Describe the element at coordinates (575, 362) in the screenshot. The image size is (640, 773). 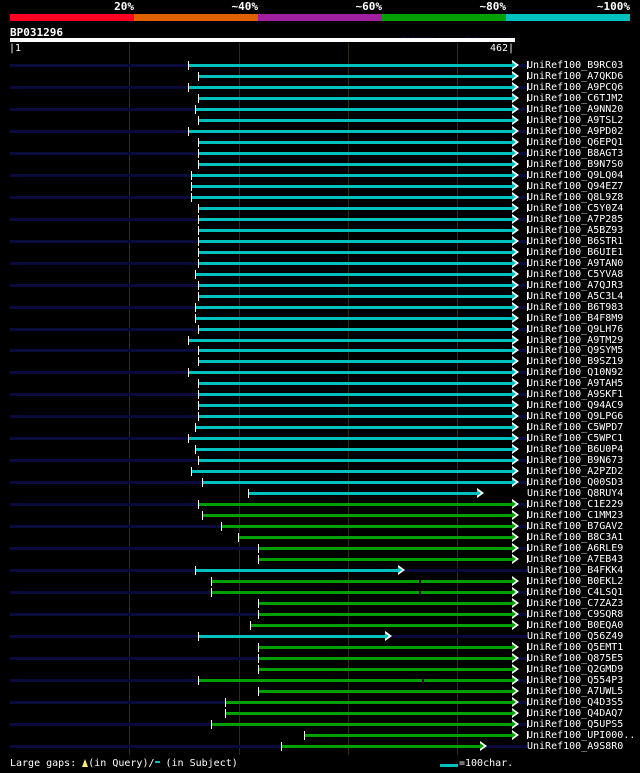
I see `hit-label: UniRef100_B9SZ19` at that location.